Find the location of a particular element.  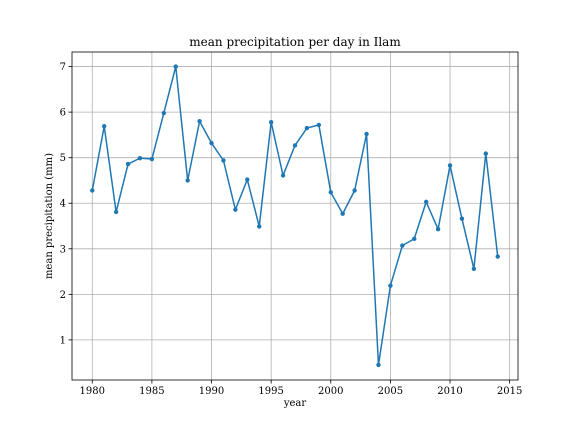

x-tick-label: 1985 is located at coordinates (151, 391).